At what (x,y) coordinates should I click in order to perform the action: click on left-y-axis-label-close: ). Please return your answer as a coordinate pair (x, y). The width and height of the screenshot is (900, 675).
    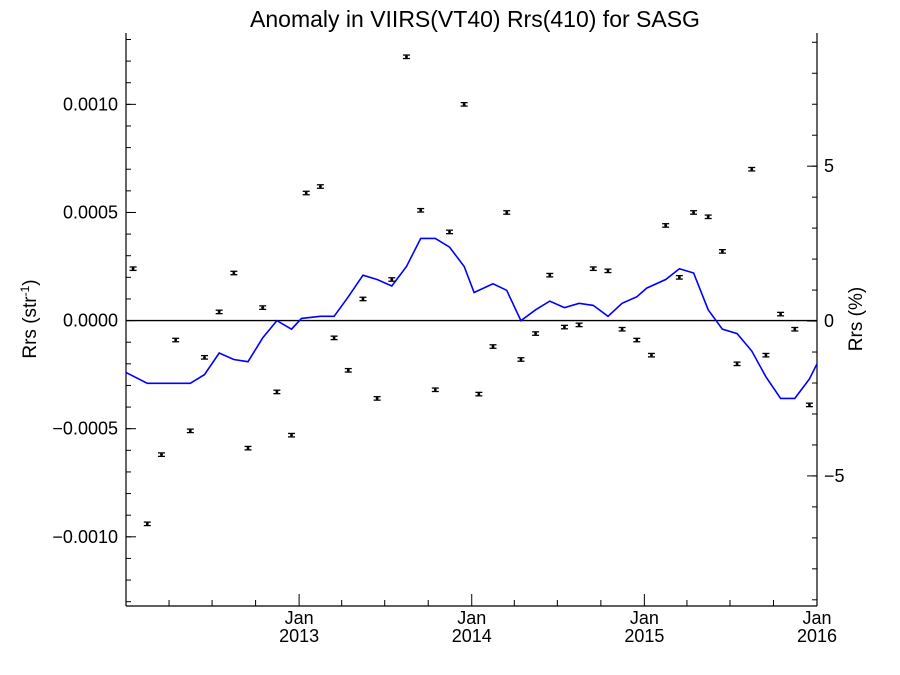
    Looking at the image, I should click on (30, 282).